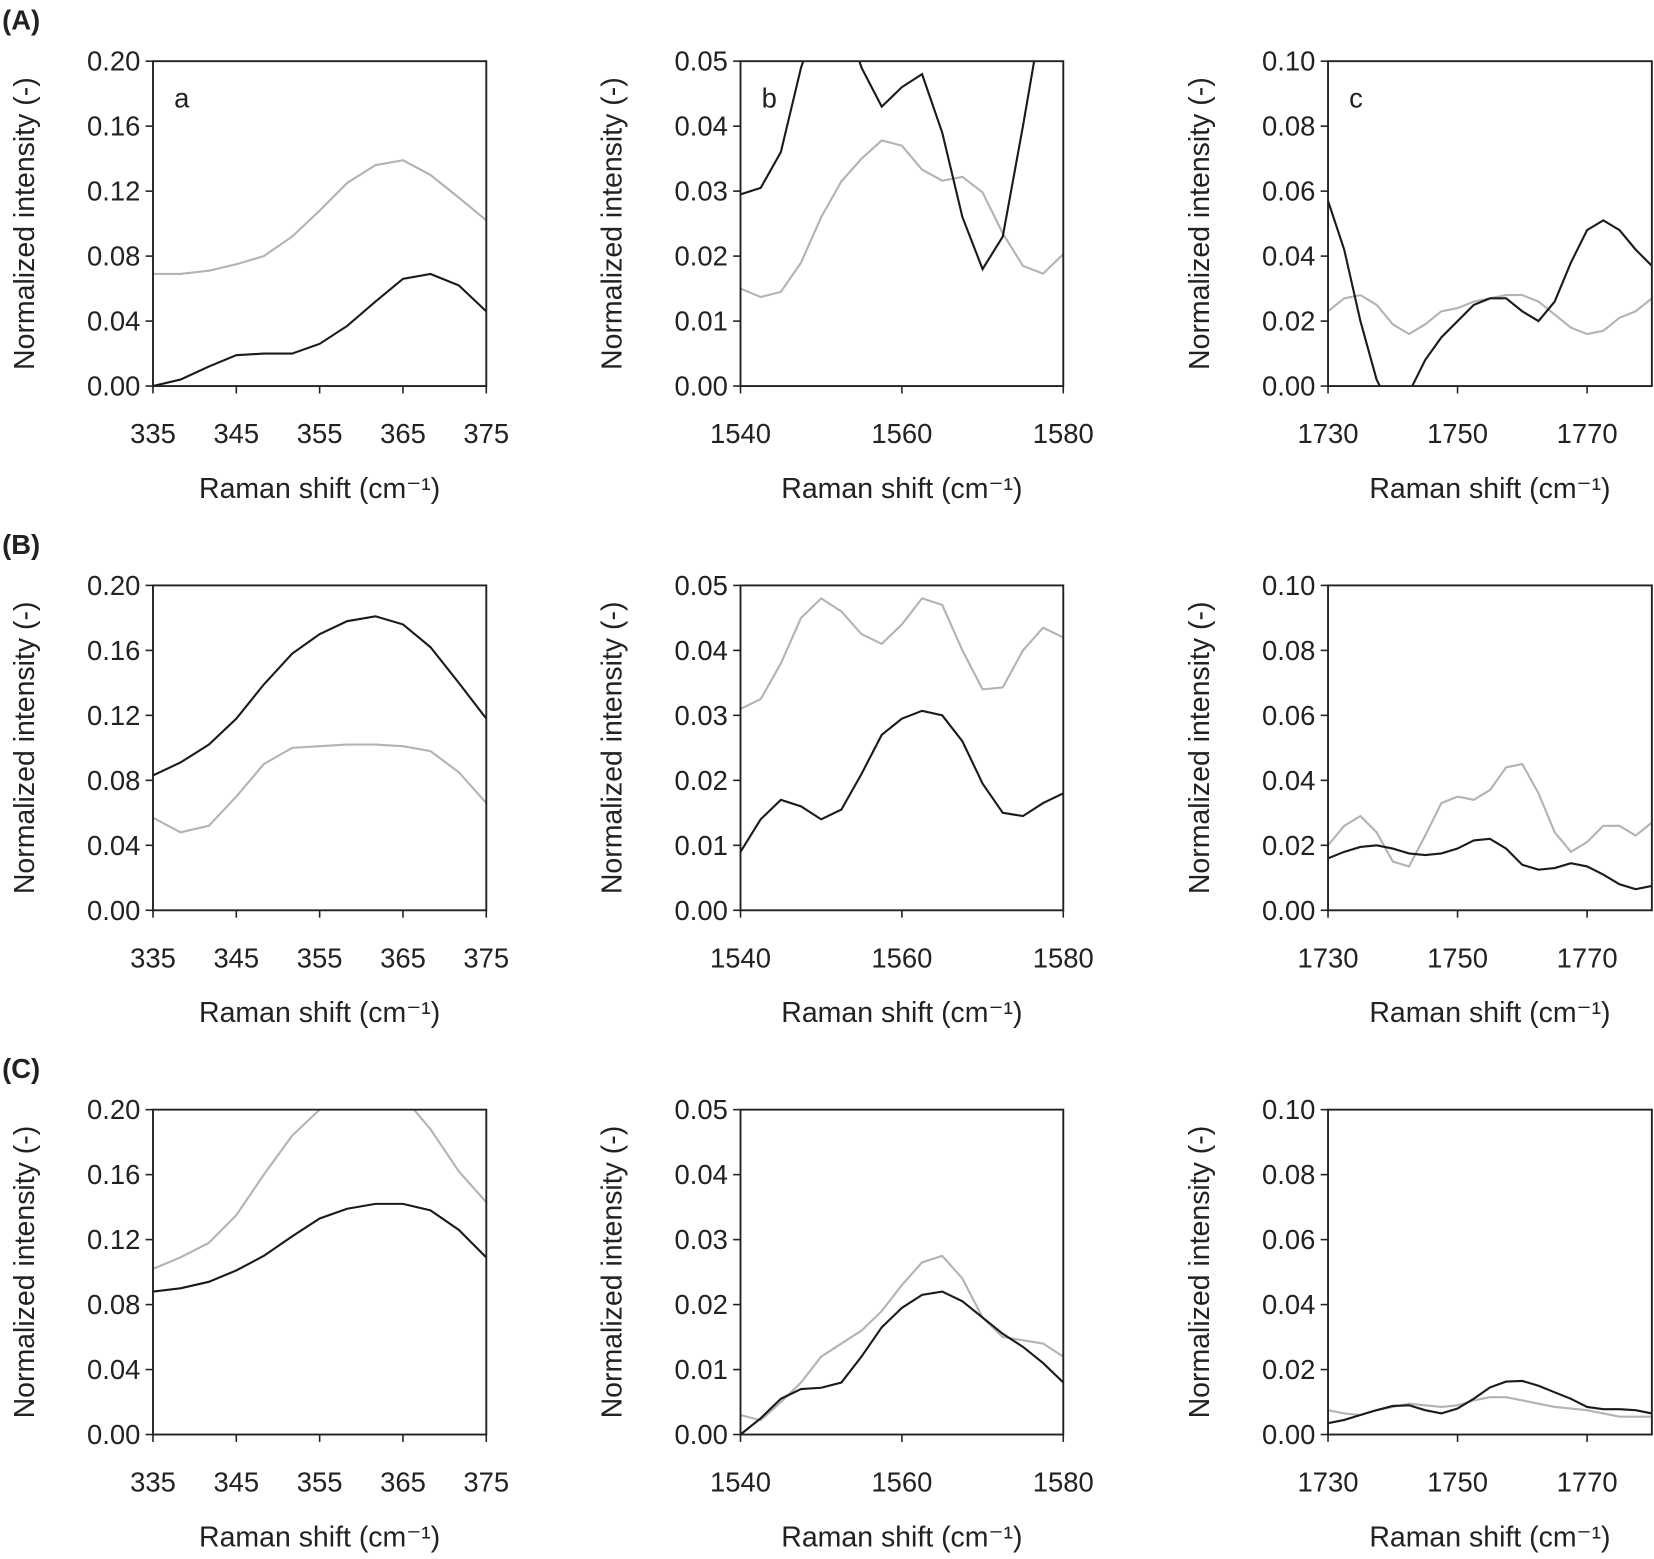 Image resolution: width=1654 pixels, height=1559 pixels. What do you see at coordinates (182, 98) in the screenshot?
I see `panel-letter: a` at bounding box center [182, 98].